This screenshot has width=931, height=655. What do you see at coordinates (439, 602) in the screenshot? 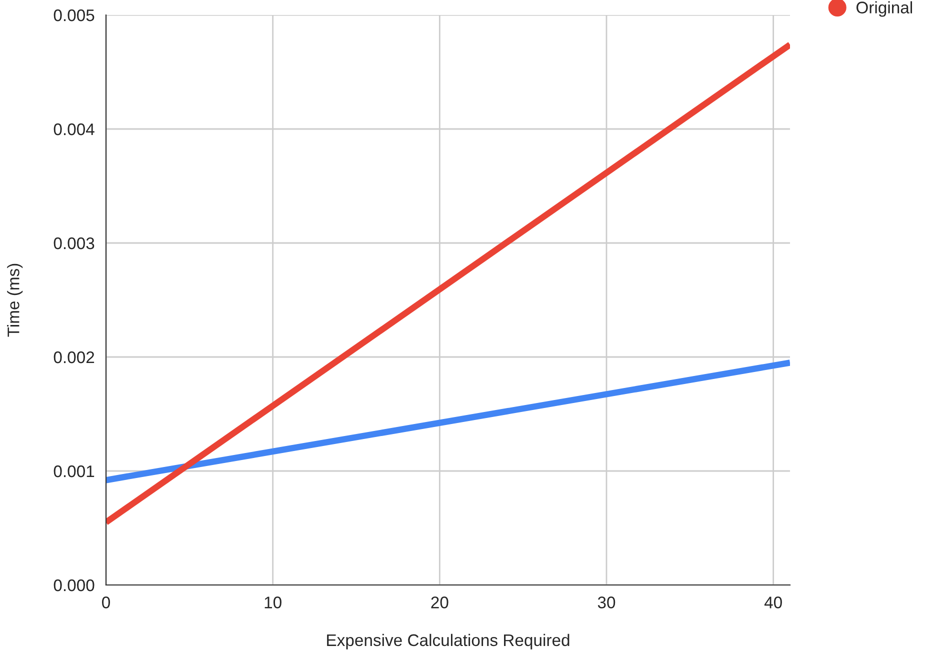
I see `x-tick-label: 20` at bounding box center [439, 602].